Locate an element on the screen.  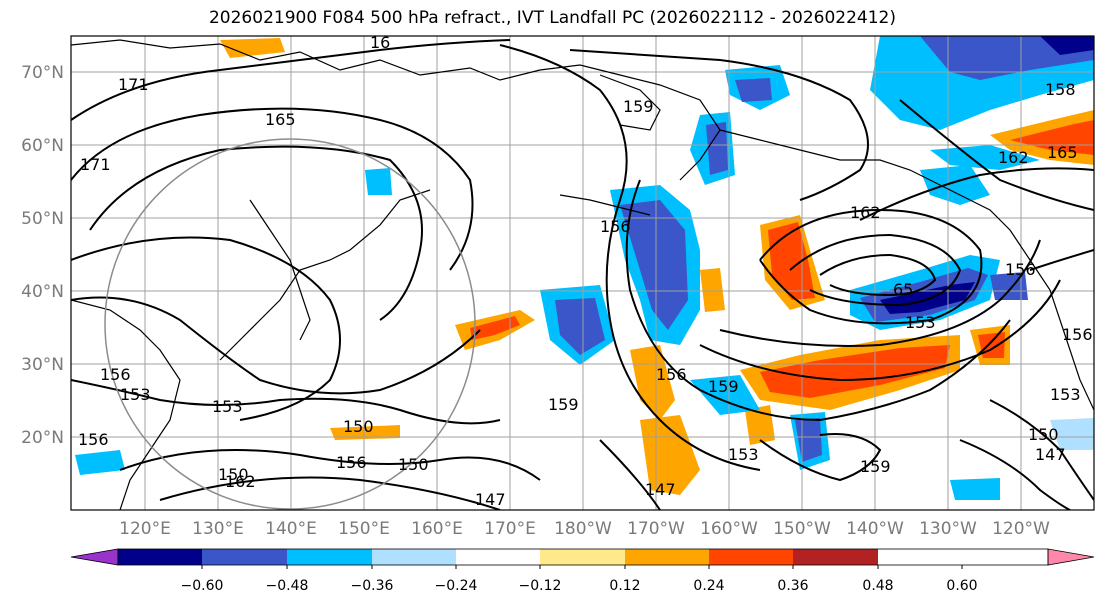
lon-label: 120°W is located at coordinates (1021, 529).